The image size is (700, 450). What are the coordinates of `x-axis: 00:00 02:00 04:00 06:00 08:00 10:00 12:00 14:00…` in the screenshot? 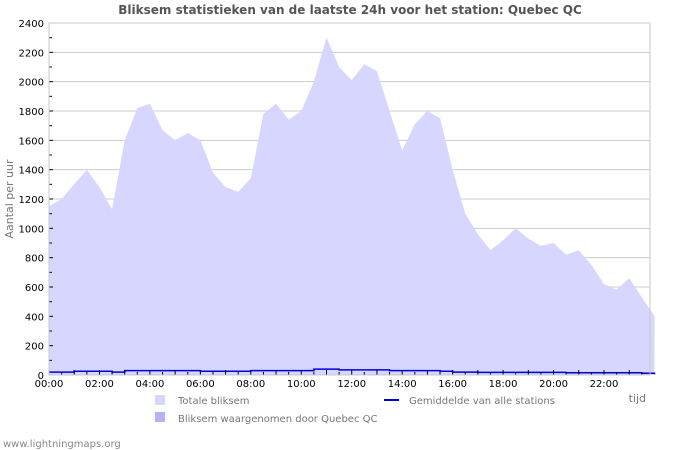 It's located at (339, 380).